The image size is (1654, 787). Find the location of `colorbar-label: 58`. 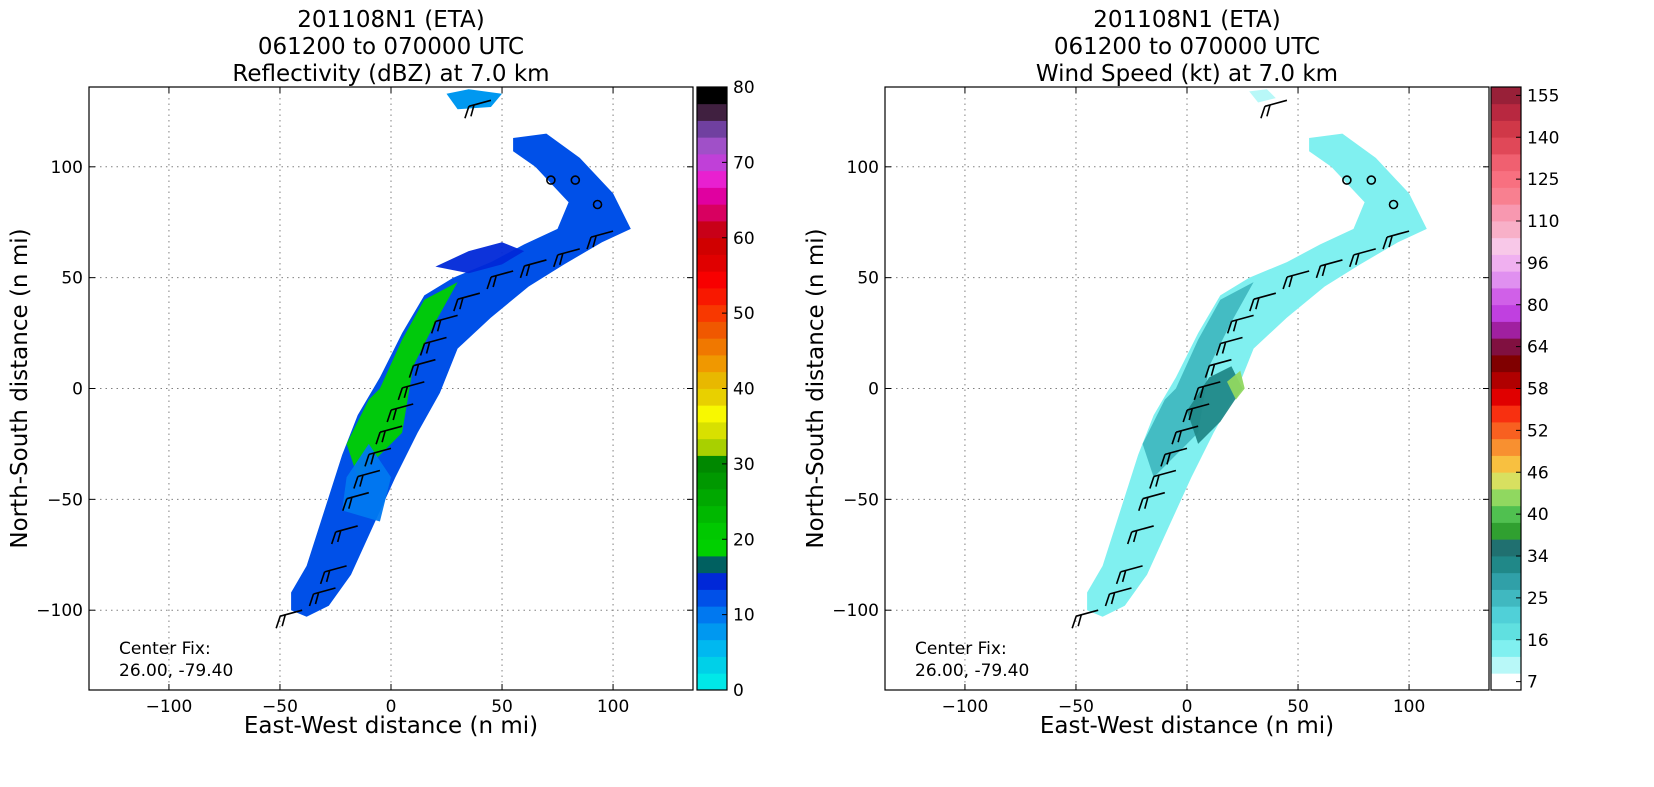

colorbar-label: 58 is located at coordinates (1538, 390).